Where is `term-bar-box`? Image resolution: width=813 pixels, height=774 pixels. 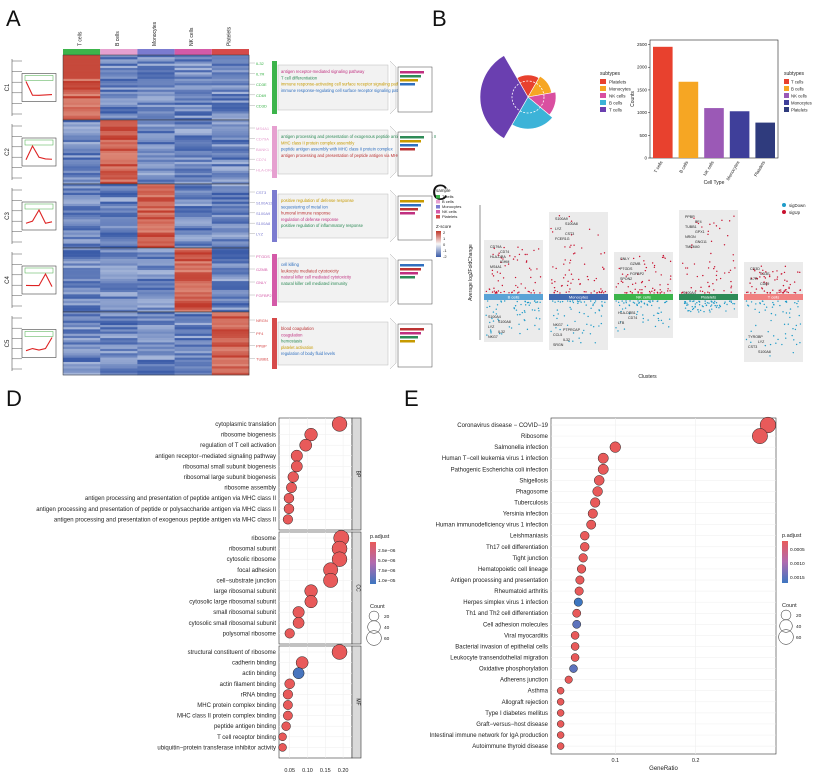
term-bar-box is located at coordinates (415, 345).